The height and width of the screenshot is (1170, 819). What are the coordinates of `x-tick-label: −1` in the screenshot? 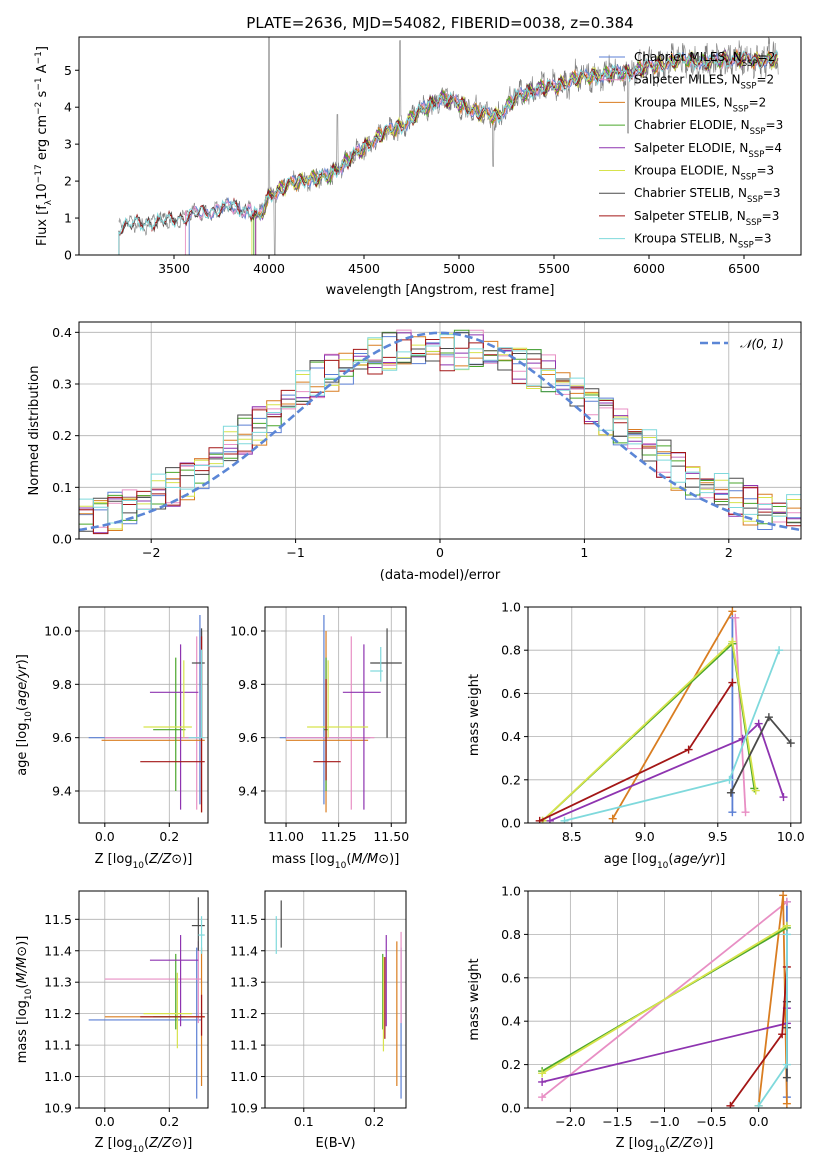 It's located at (295, 552).